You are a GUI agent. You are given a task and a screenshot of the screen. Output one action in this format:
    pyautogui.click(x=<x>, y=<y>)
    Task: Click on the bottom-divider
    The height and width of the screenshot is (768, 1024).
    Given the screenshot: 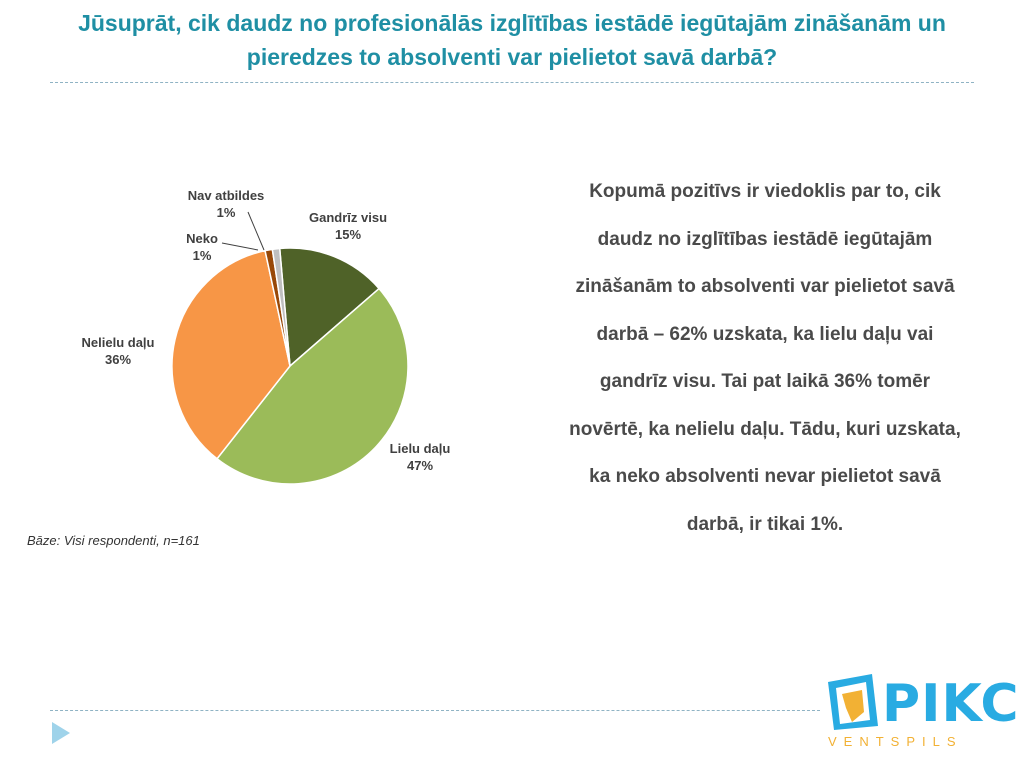 What is the action you would take?
    pyautogui.click(x=435, y=710)
    